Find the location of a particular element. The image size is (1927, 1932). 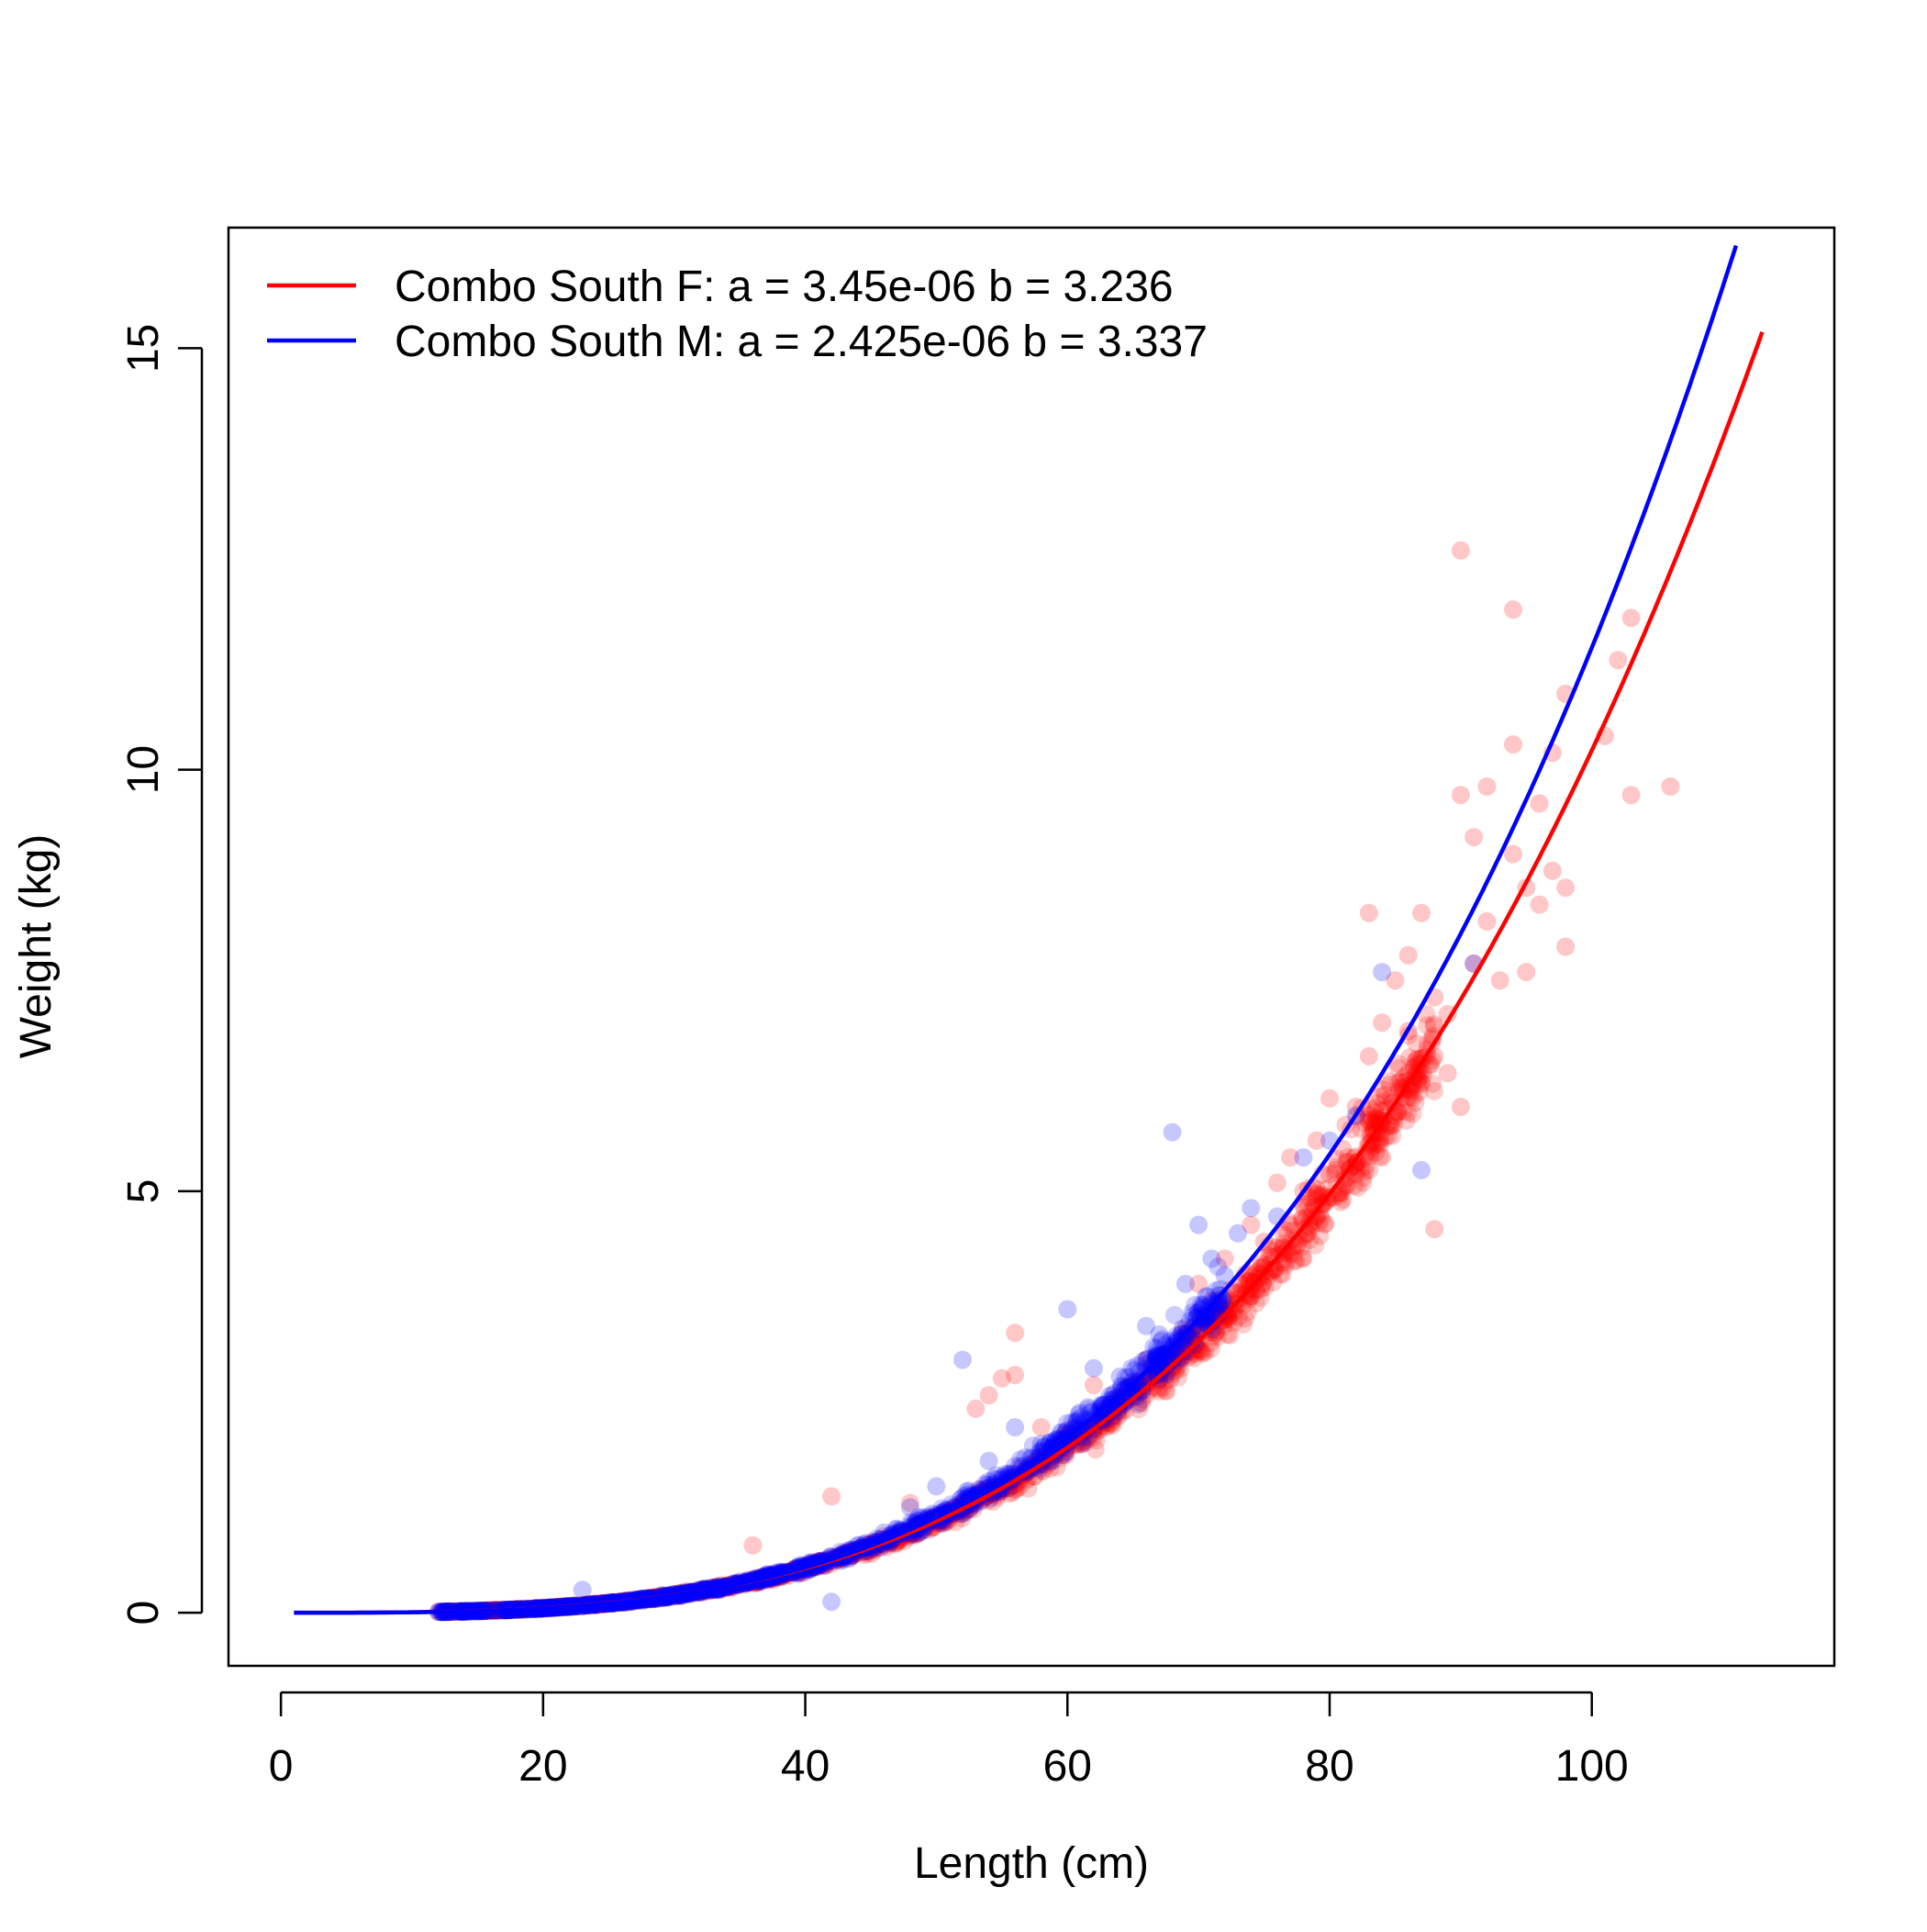

y-axis: 0 5 10 15 is located at coordinates (161, 975).